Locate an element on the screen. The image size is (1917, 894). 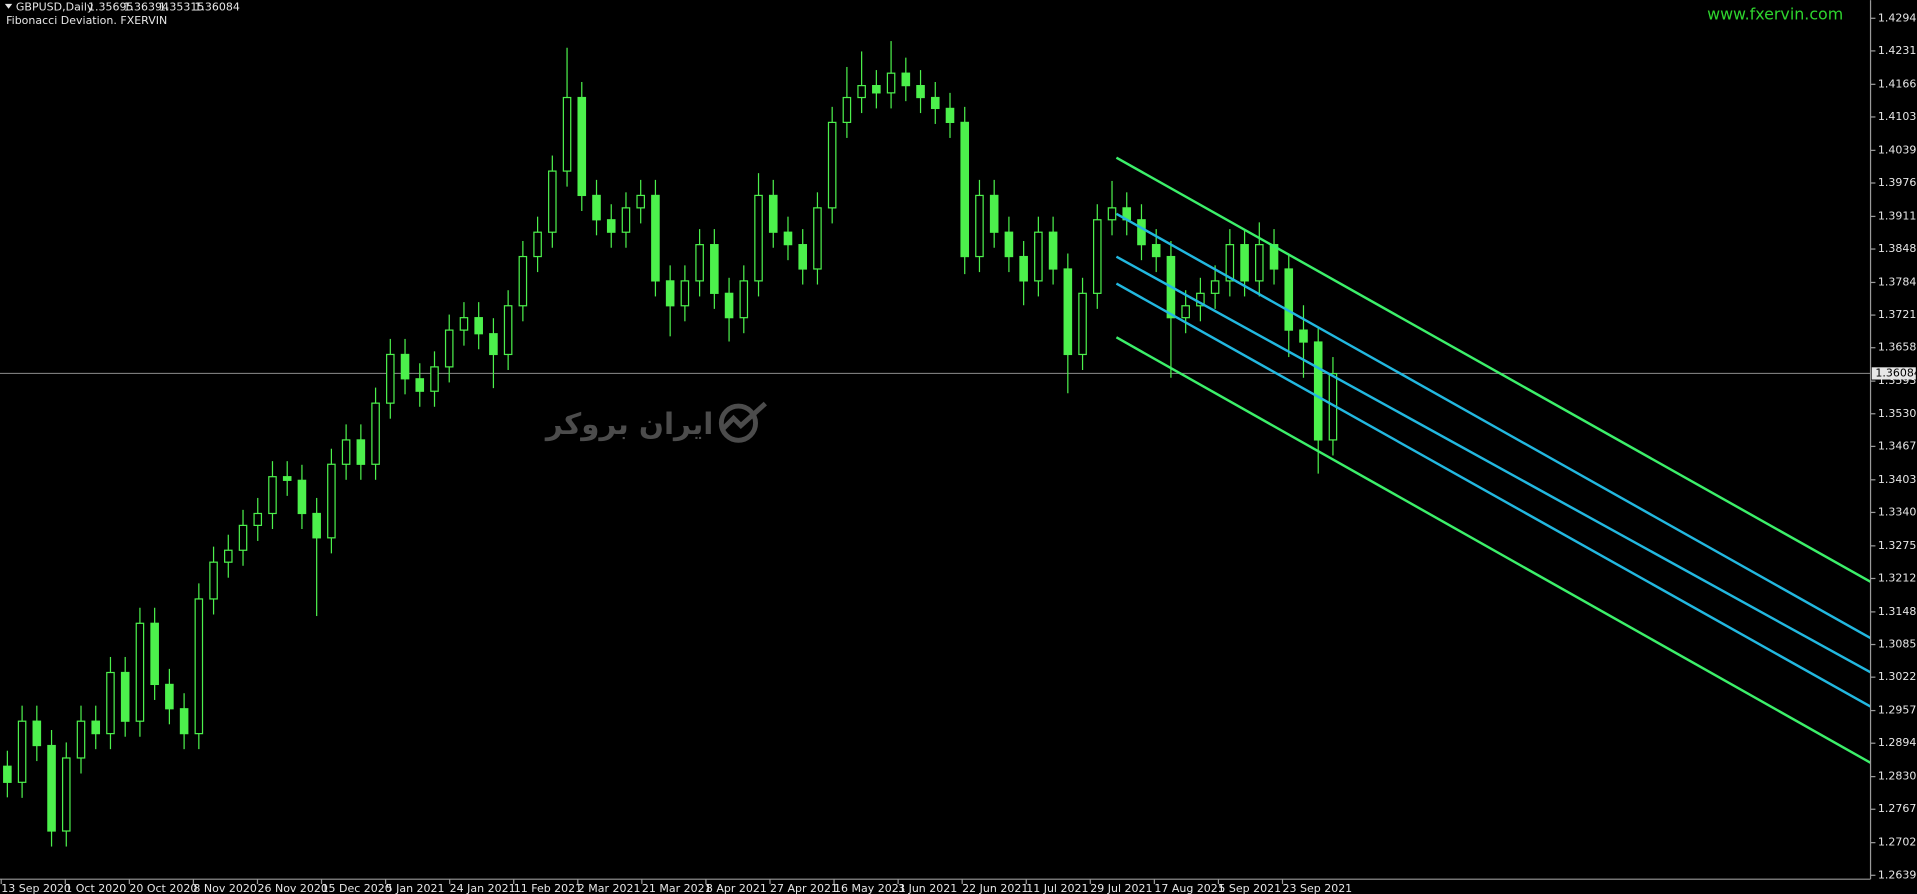
y-tick-label: 1.39115 is located at coordinates (1897, 215).